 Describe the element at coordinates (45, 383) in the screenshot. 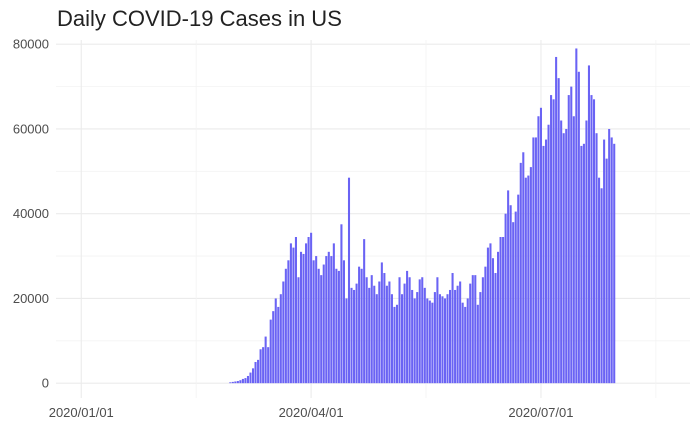

I see `y-tick-label: 0` at that location.